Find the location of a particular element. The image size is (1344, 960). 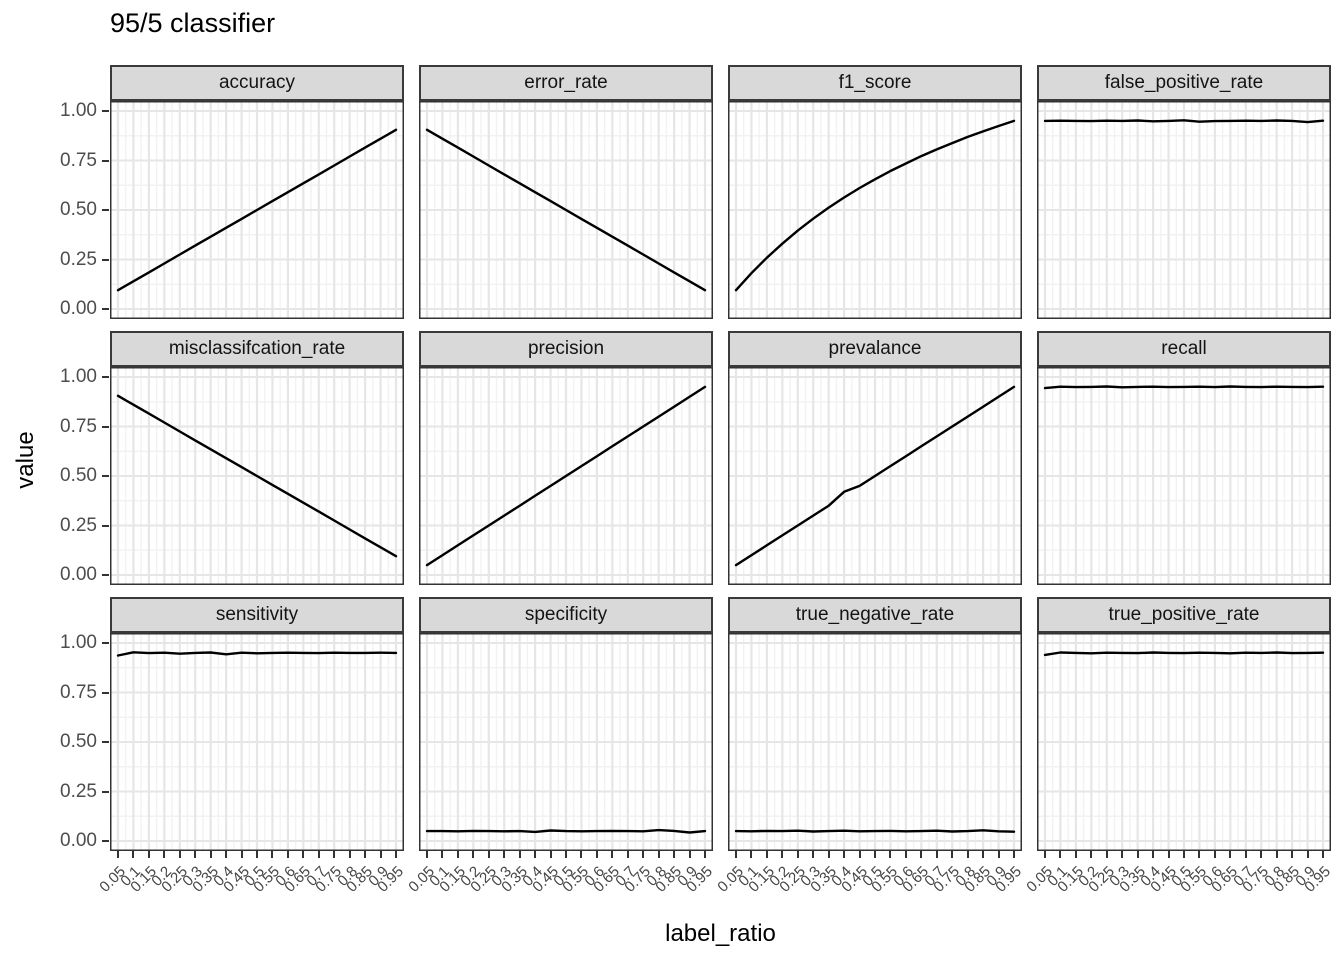

facet-strip: f1_score is located at coordinates (875, 83).